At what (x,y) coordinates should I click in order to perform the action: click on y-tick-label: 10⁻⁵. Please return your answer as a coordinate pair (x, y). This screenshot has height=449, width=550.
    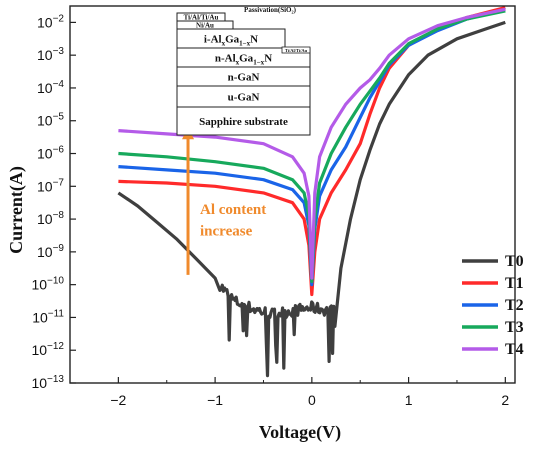
    Looking at the image, I should click on (50, 120).